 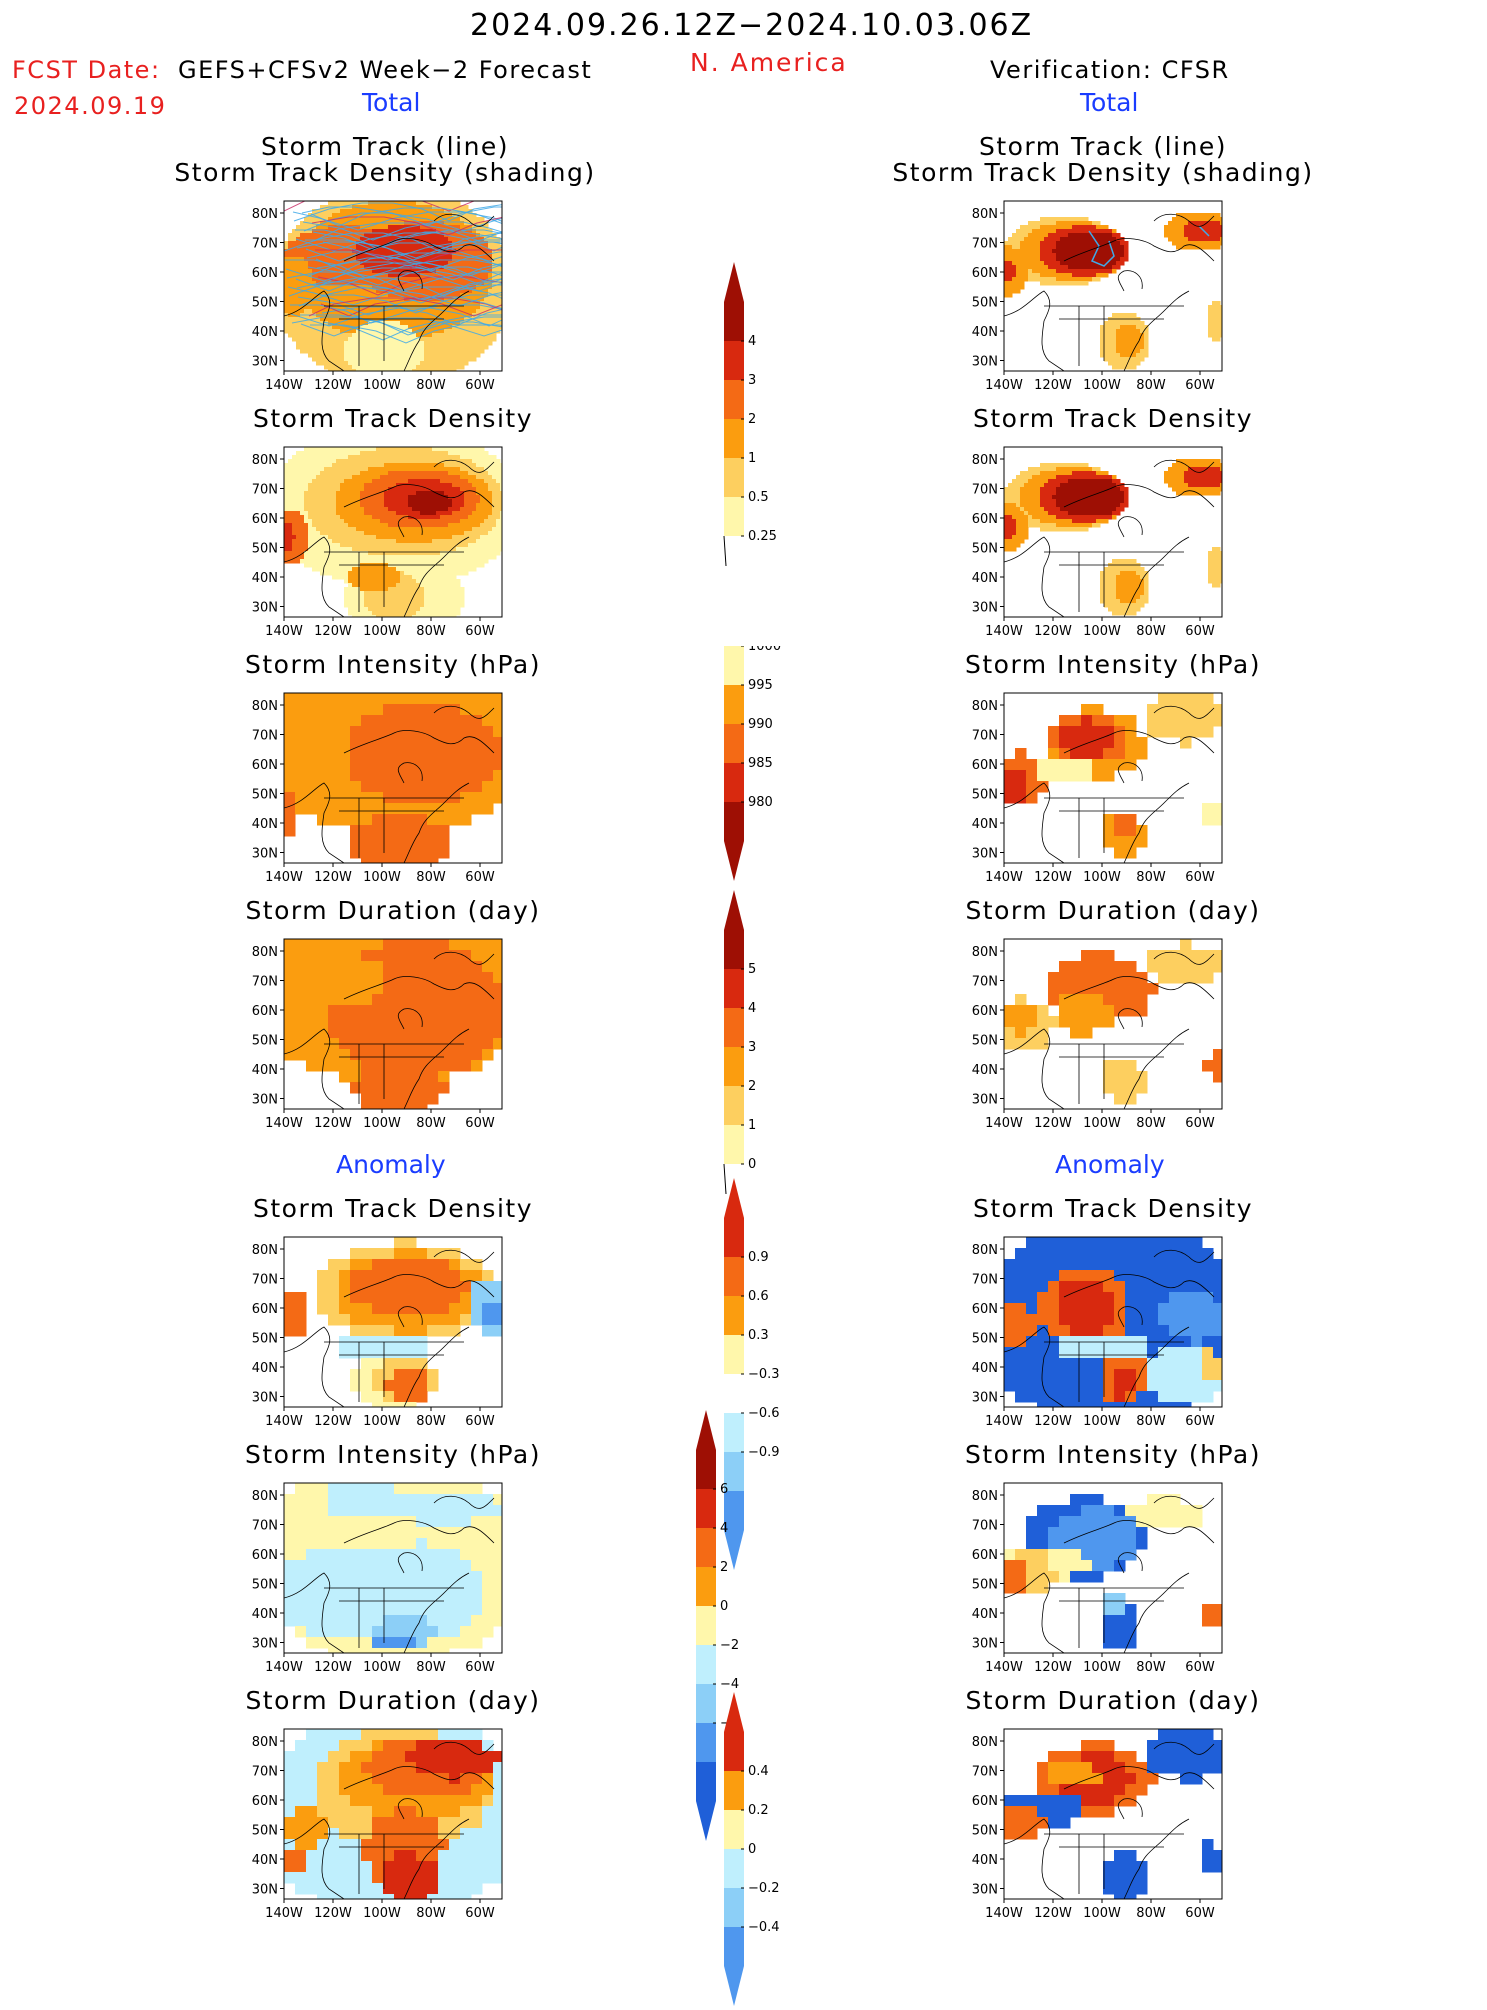 I want to click on panel-title-intensity-right: Storm Intensity (hPa), so click(x=1113, y=664).